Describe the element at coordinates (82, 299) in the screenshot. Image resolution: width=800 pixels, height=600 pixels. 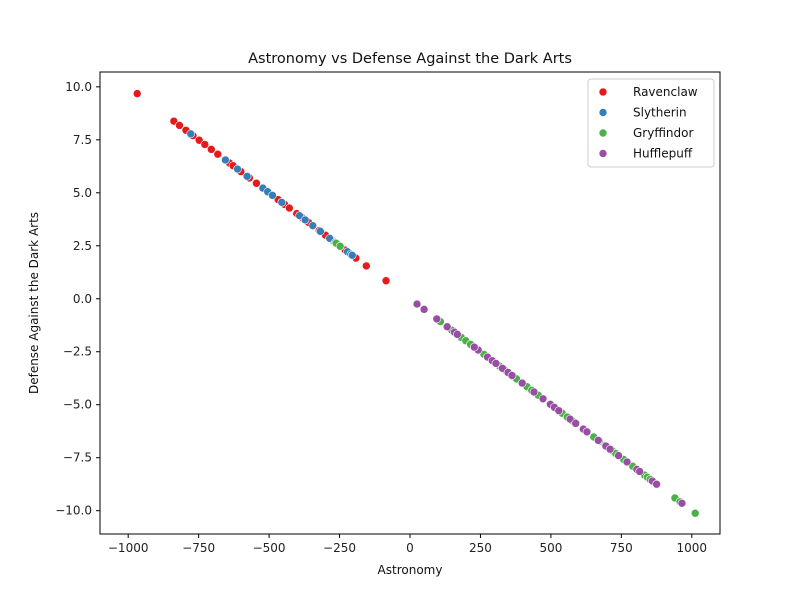
I see `y-tick-label: 0.0` at that location.